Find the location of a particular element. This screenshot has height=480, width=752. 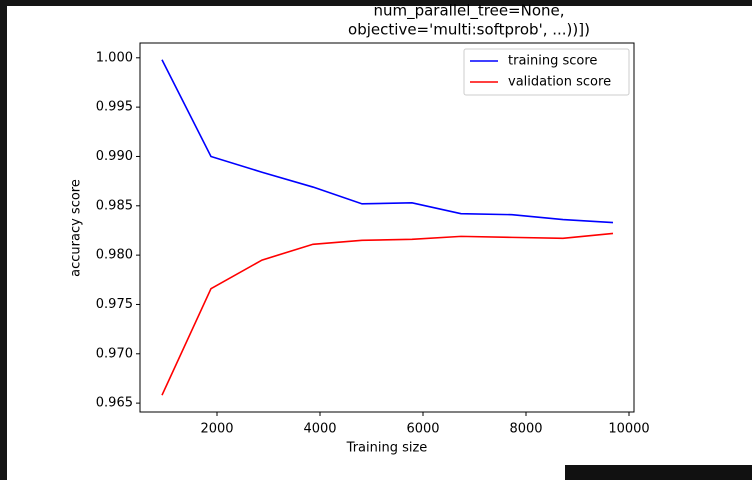

x-axis-label: Training size is located at coordinates (387, 448).